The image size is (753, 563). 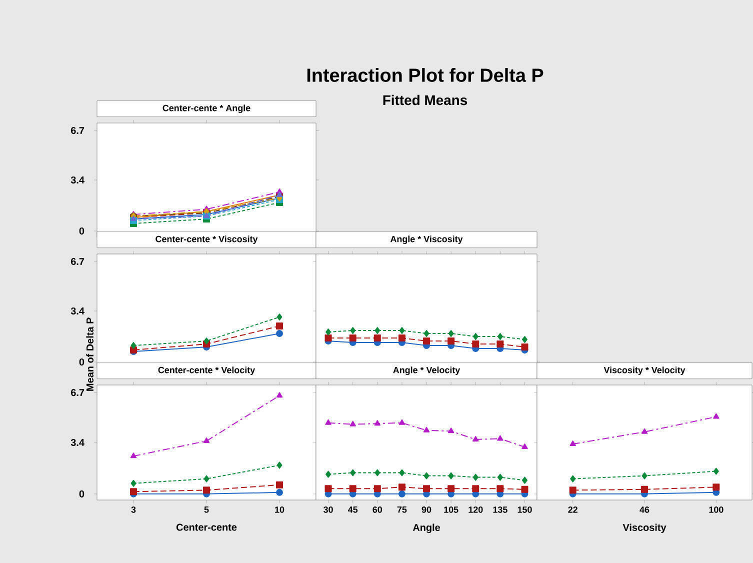 What do you see at coordinates (402, 509) in the screenshot?
I see `x-tick-label: 75` at bounding box center [402, 509].